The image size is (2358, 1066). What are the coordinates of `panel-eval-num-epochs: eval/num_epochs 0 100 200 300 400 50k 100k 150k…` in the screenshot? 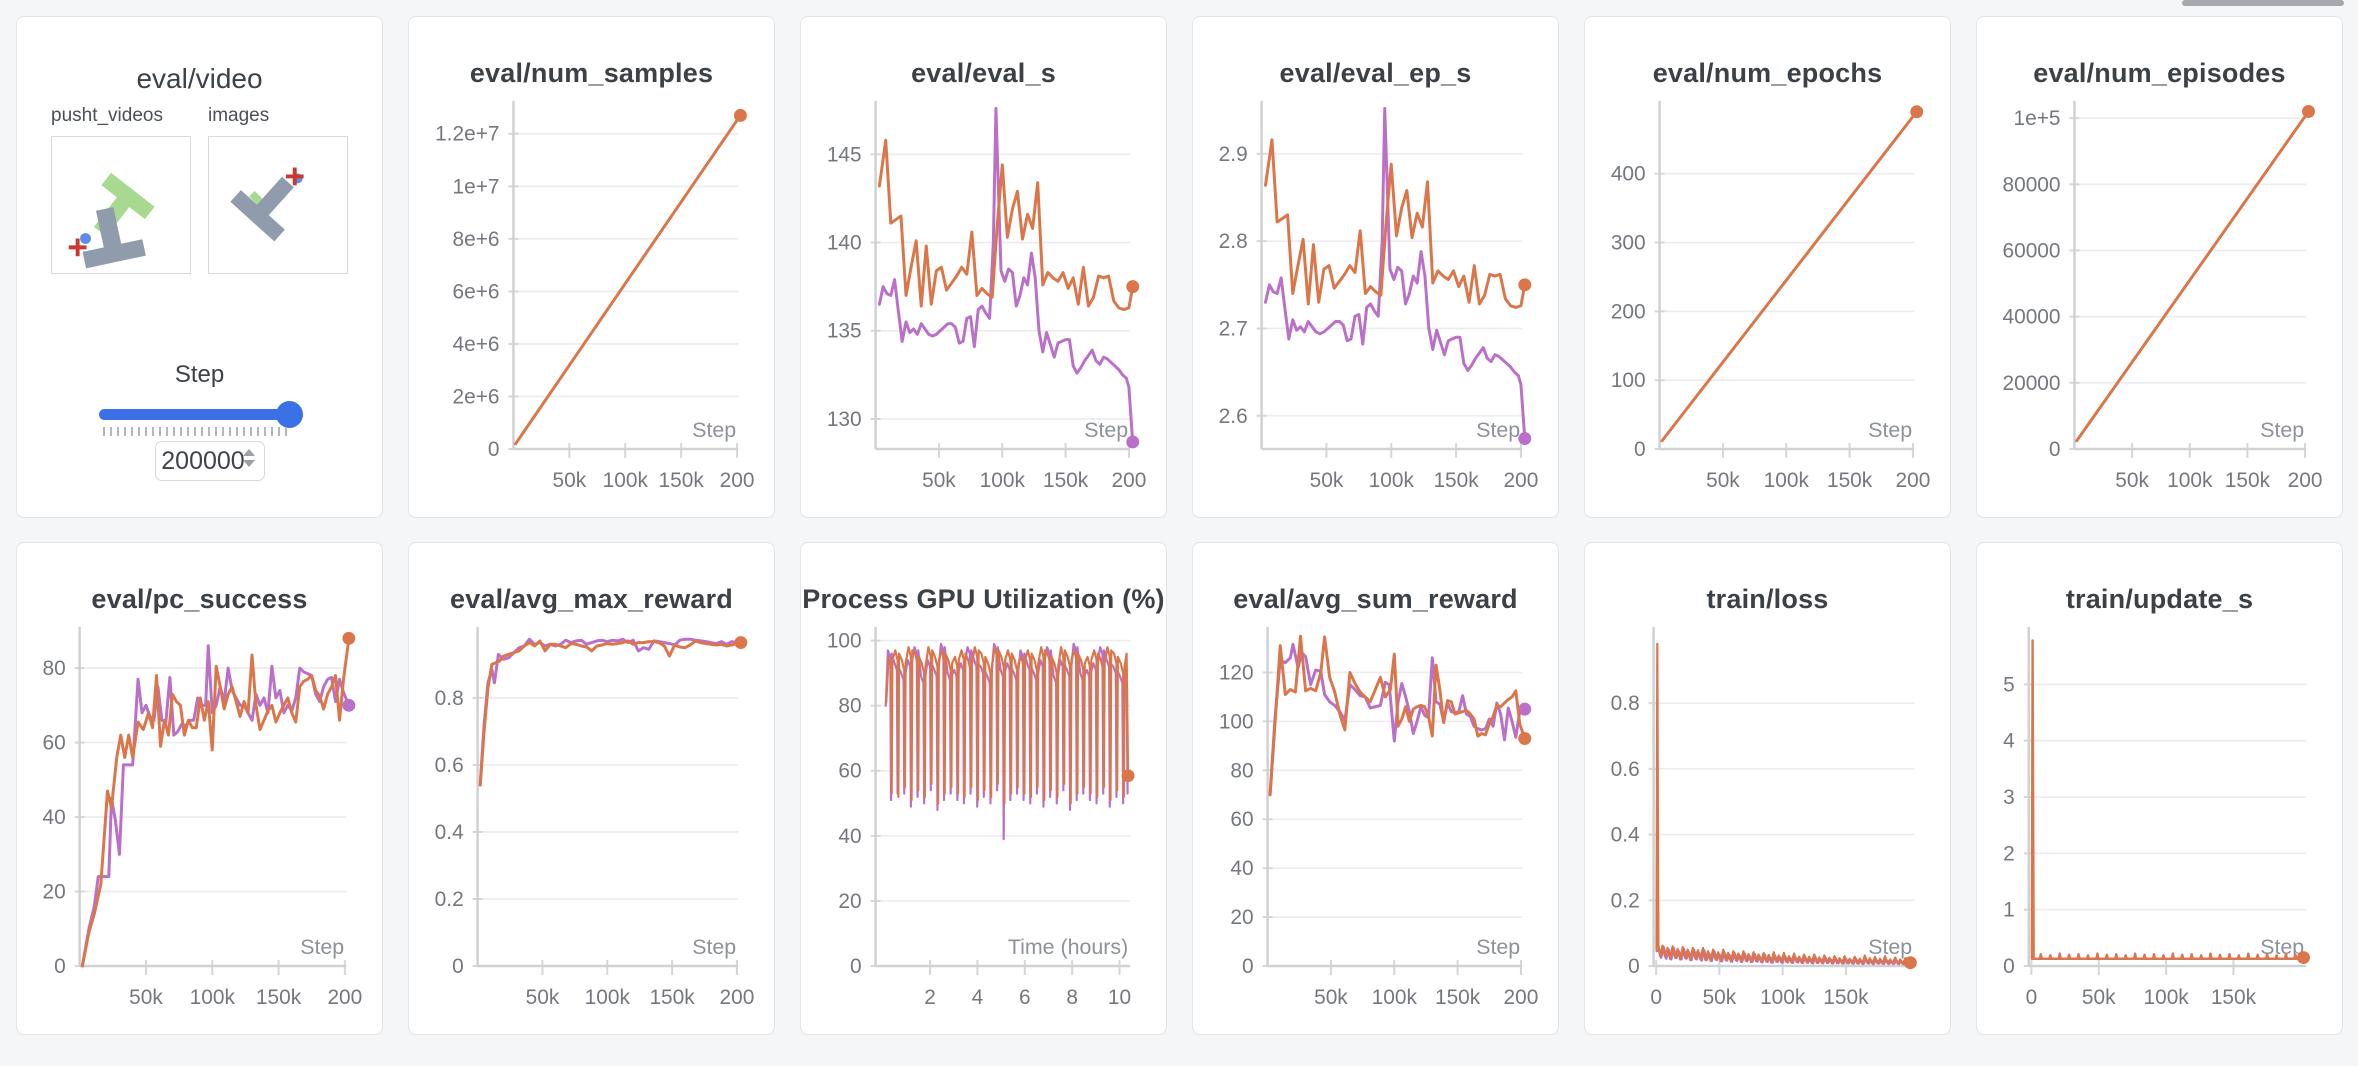 It's located at (1767, 267).